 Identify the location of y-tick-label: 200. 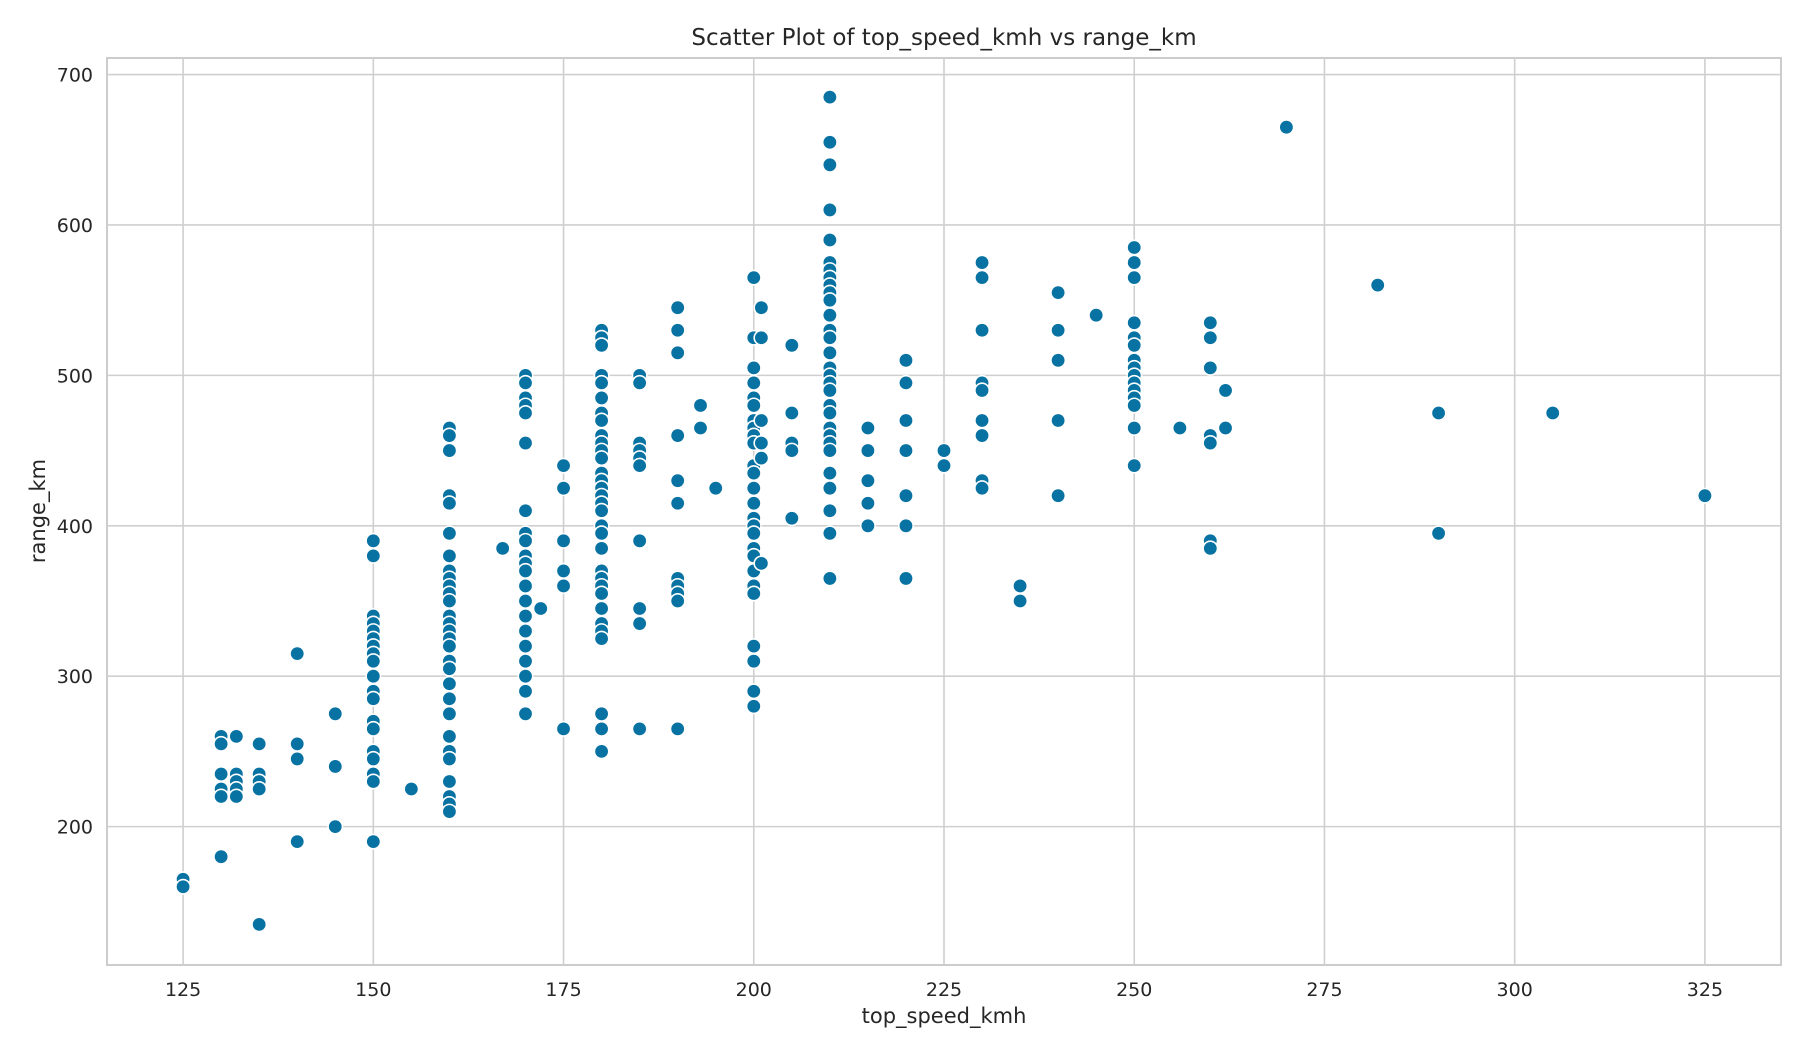
(75, 828).